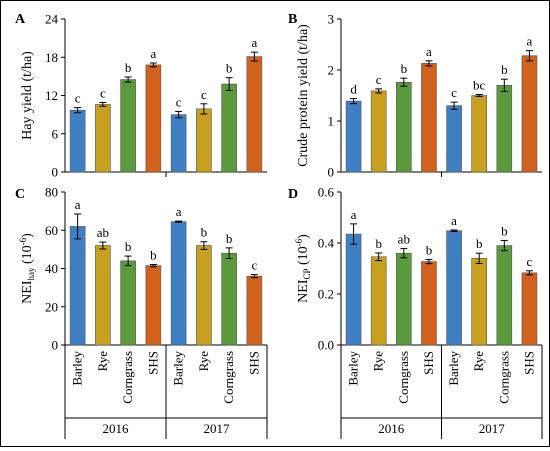  Describe the element at coordinates (55, 345) in the screenshot. I see `y-tick-label: 0` at that location.